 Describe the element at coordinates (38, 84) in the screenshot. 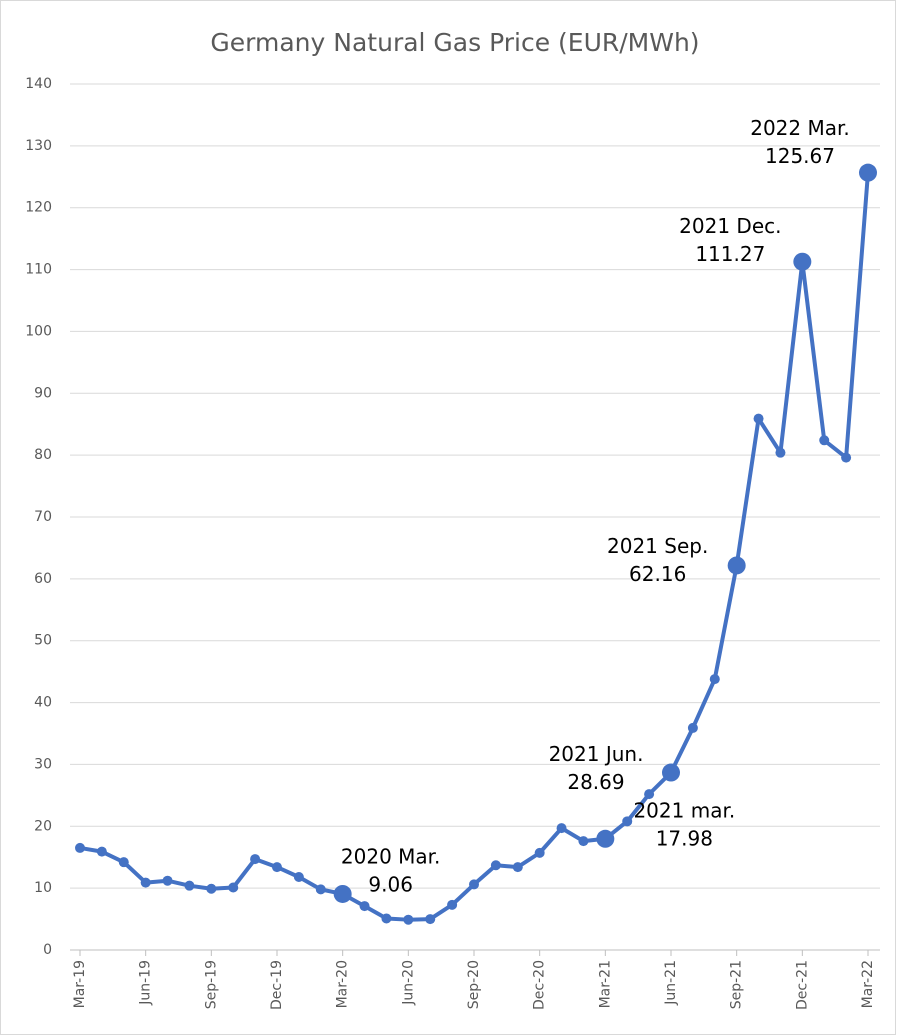

I see `y-tick-label: 140` at that location.